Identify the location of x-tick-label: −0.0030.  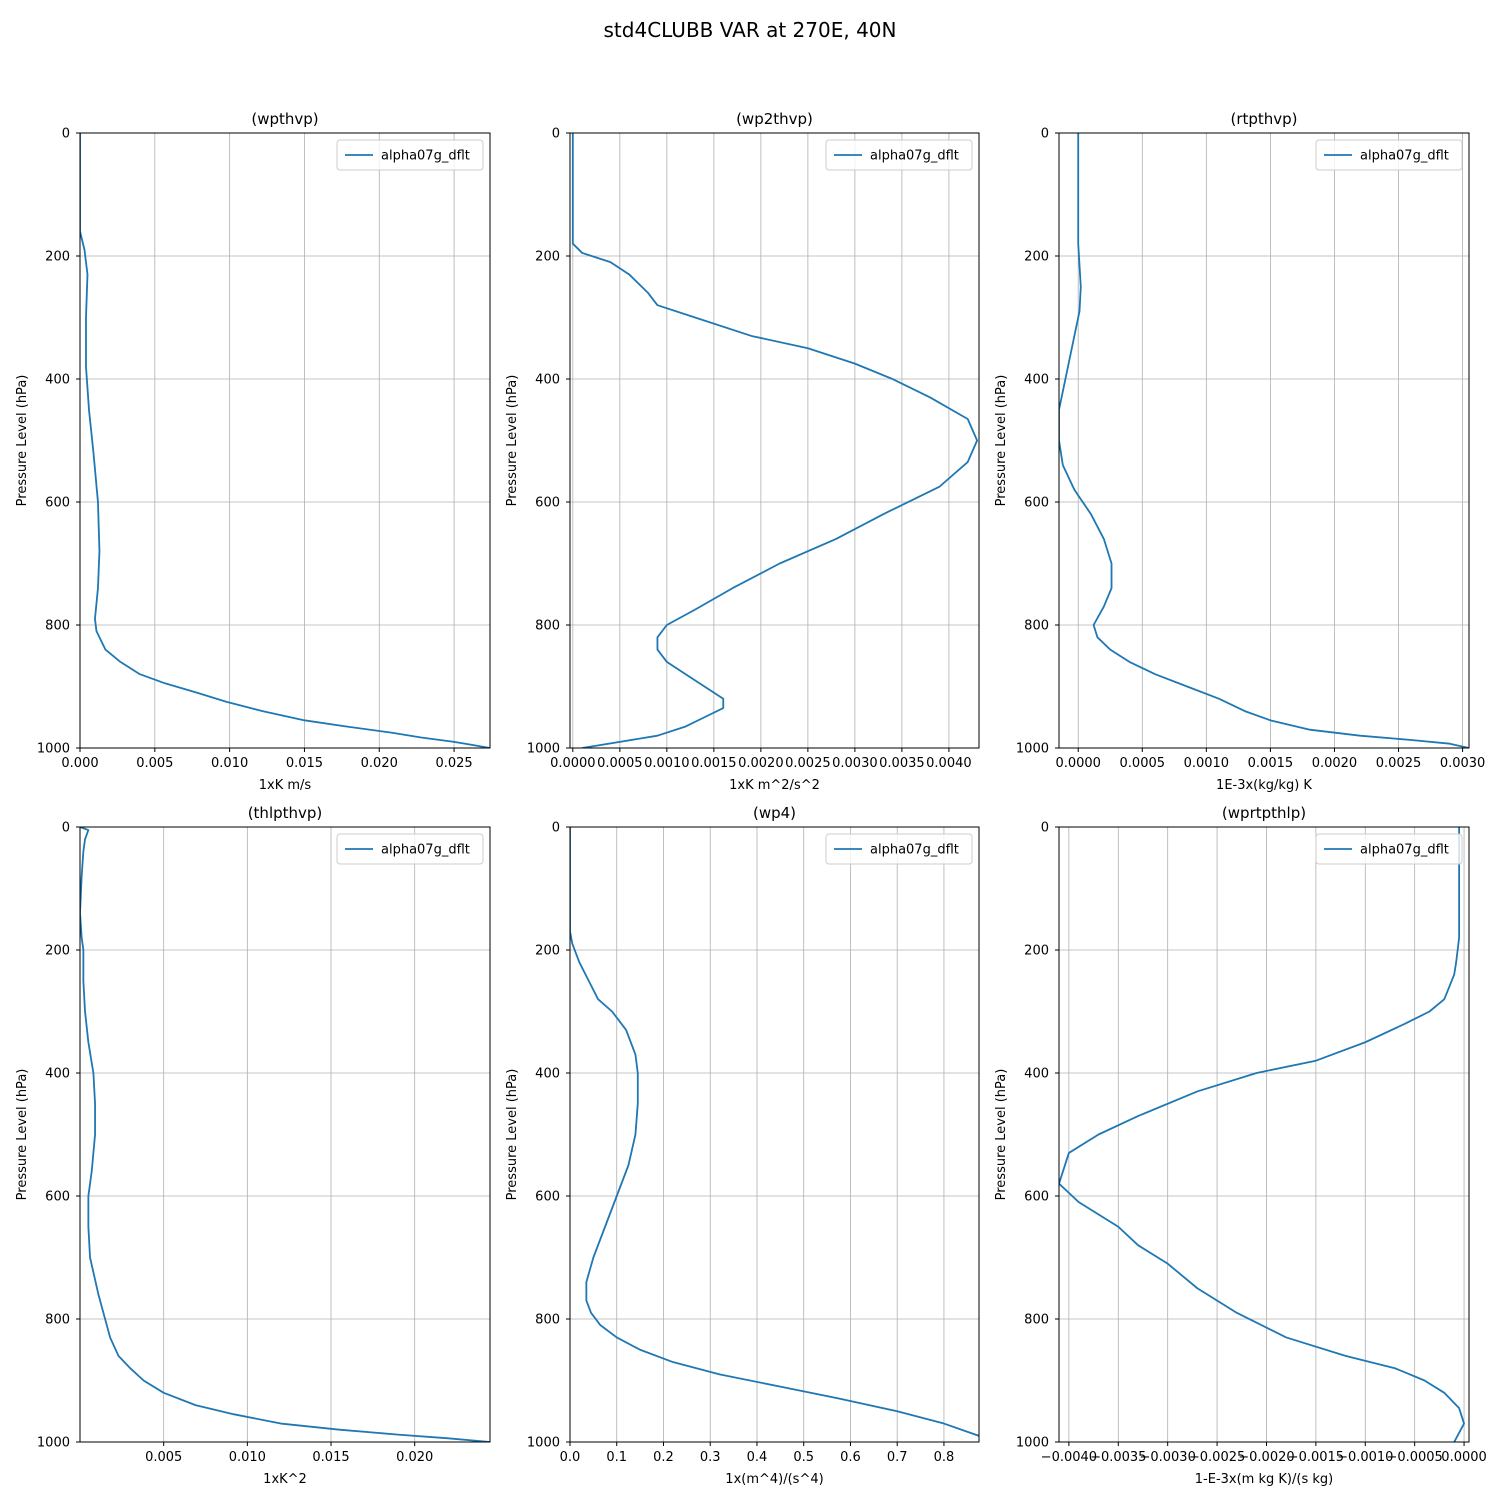
(1167, 1457).